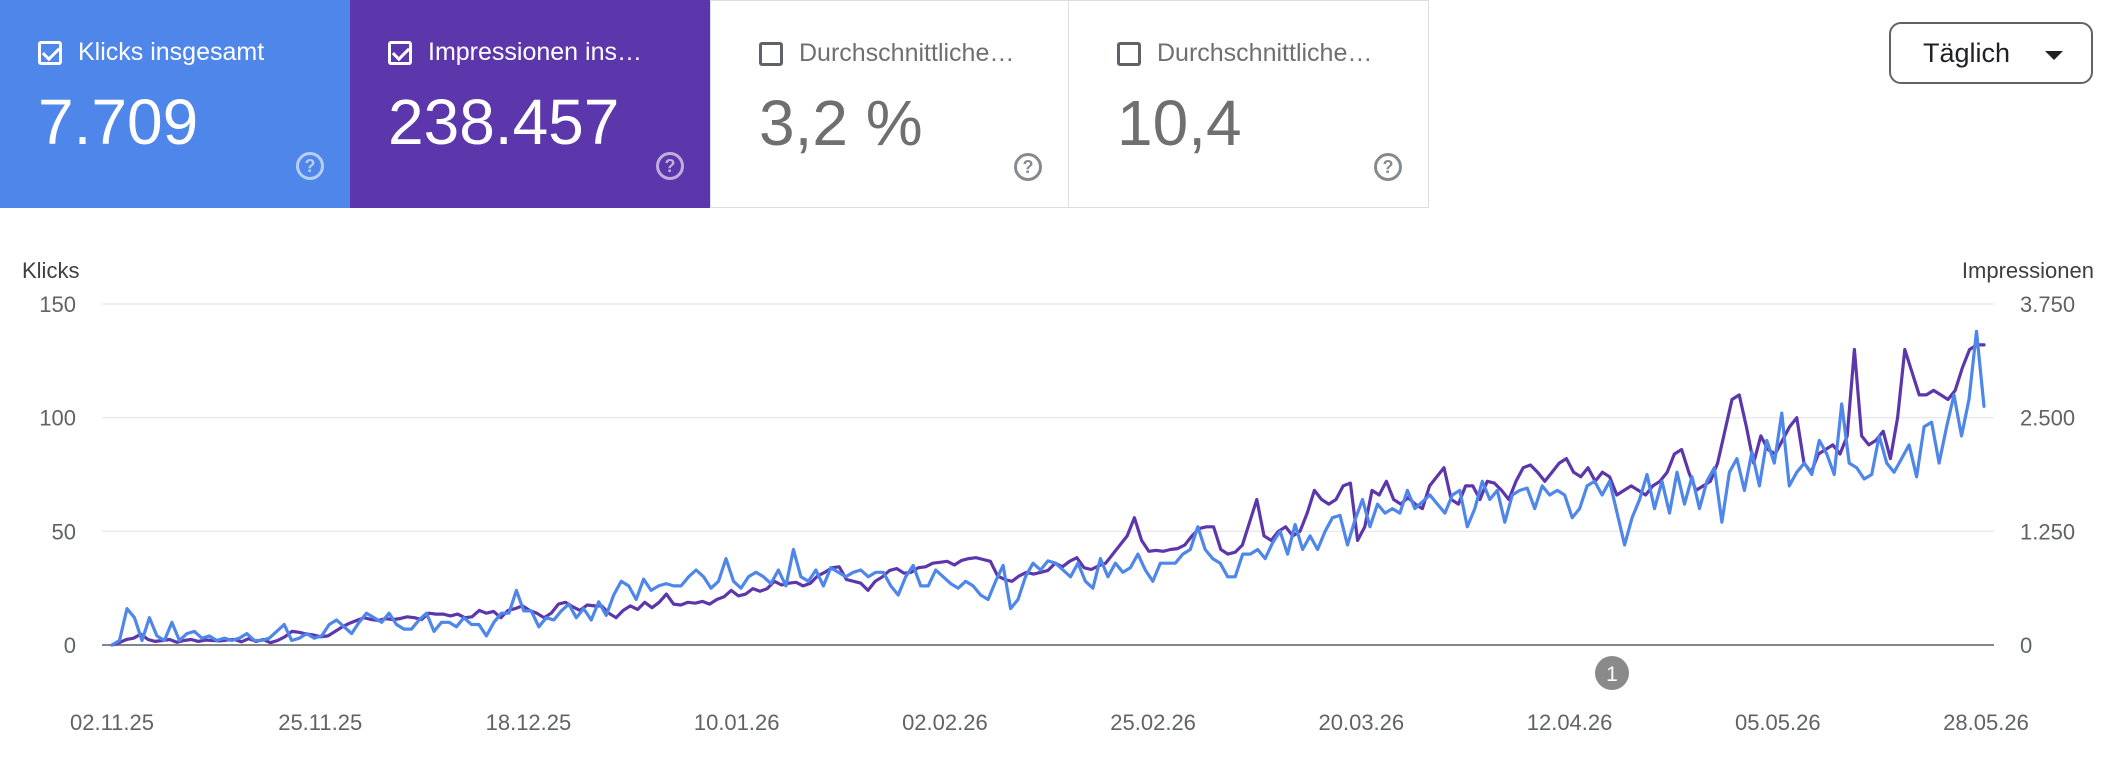 This screenshot has width=2118, height=776. What do you see at coordinates (1179, 123) in the screenshot?
I see `position-value: 10,4` at bounding box center [1179, 123].